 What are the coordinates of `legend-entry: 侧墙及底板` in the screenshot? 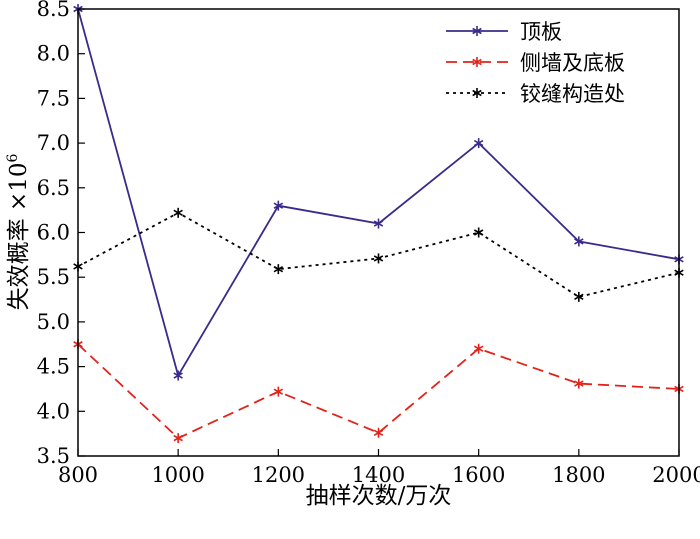 It's located at (535, 63).